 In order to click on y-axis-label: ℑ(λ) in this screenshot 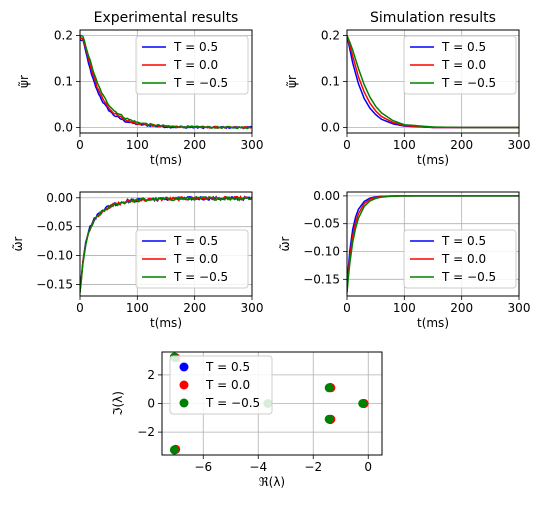, I will do `click(118, 403)`.